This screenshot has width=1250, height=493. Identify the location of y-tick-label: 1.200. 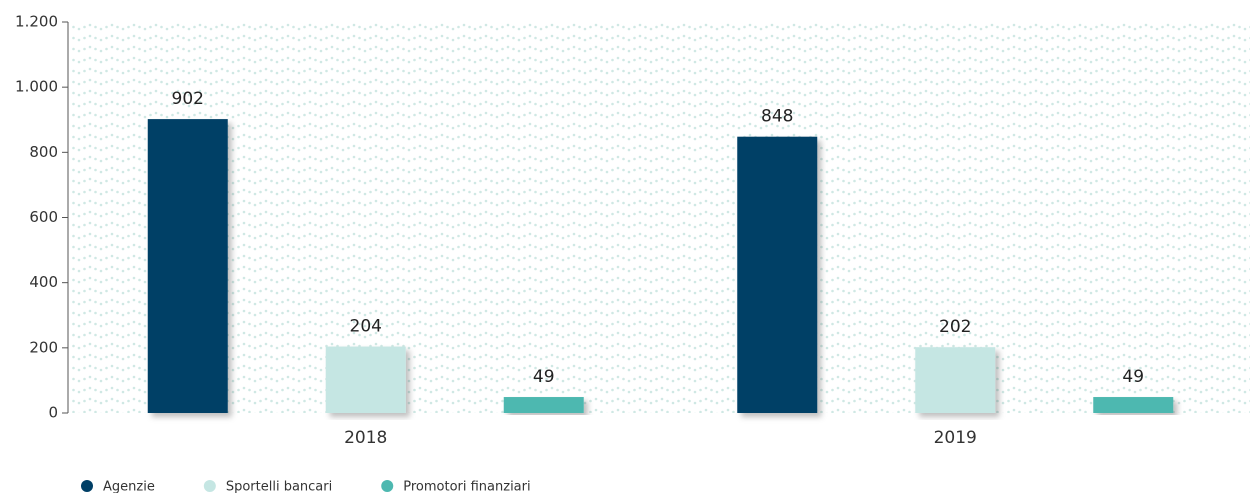
(36, 22).